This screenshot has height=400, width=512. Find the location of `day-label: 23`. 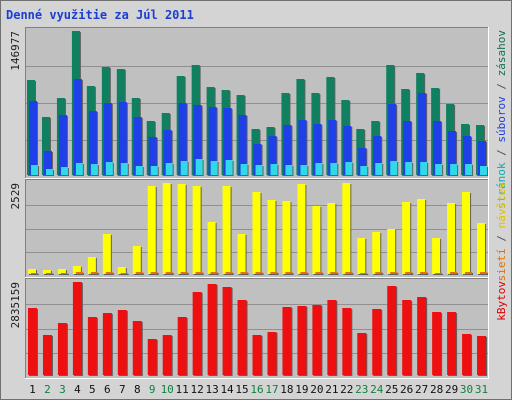

day-label: 23 is located at coordinates (361, 389).